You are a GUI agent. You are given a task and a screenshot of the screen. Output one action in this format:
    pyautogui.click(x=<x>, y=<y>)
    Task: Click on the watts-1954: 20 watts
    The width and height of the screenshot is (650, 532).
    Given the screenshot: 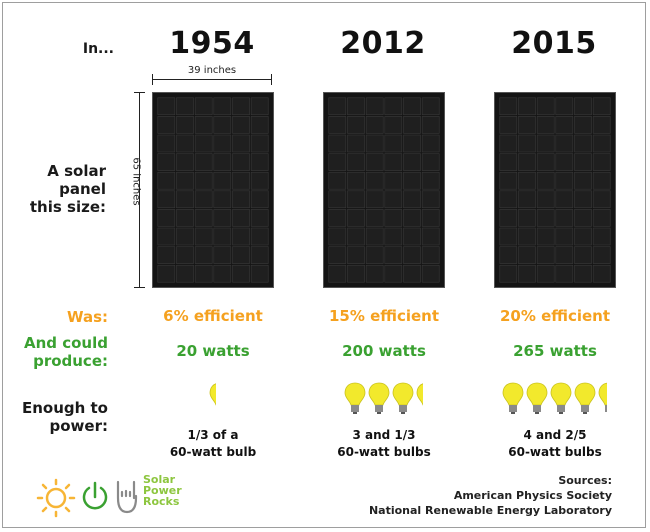 What is the action you would take?
    pyautogui.click(x=213, y=351)
    